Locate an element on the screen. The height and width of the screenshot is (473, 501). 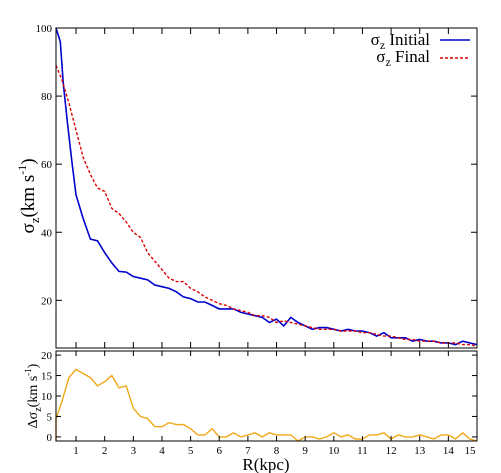
bottom-y-label-main: Δσ is located at coordinates (33, 419).